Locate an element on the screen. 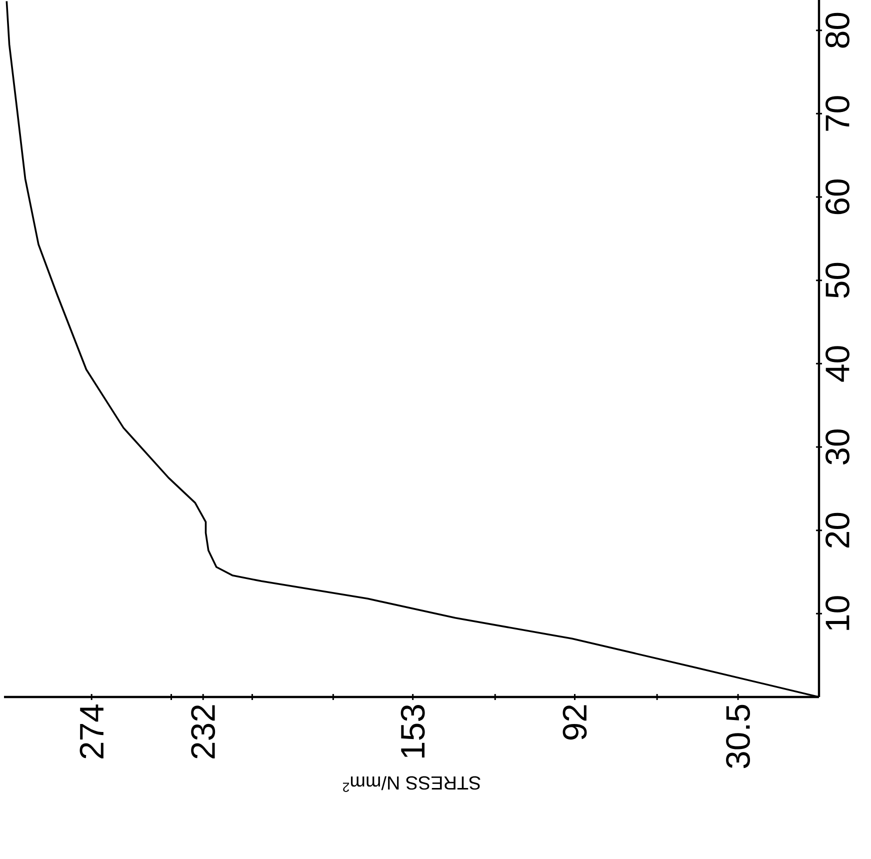  y-tick-label: 80 is located at coordinates (838, 30).